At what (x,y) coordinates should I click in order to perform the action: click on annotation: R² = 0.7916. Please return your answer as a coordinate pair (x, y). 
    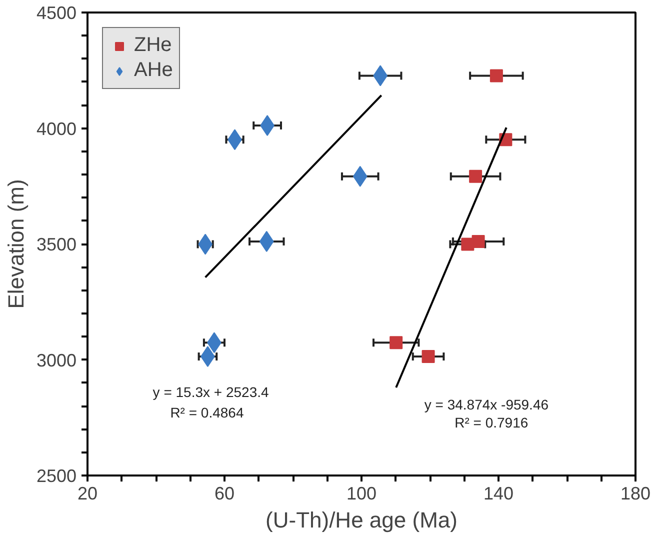
    Looking at the image, I should click on (491, 422).